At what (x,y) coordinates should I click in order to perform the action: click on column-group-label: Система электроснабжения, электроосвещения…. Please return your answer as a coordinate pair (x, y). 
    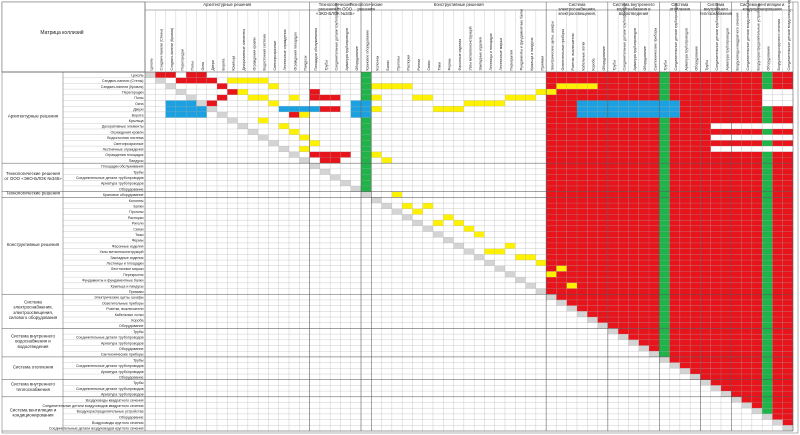
    Looking at the image, I should click on (577, 9).